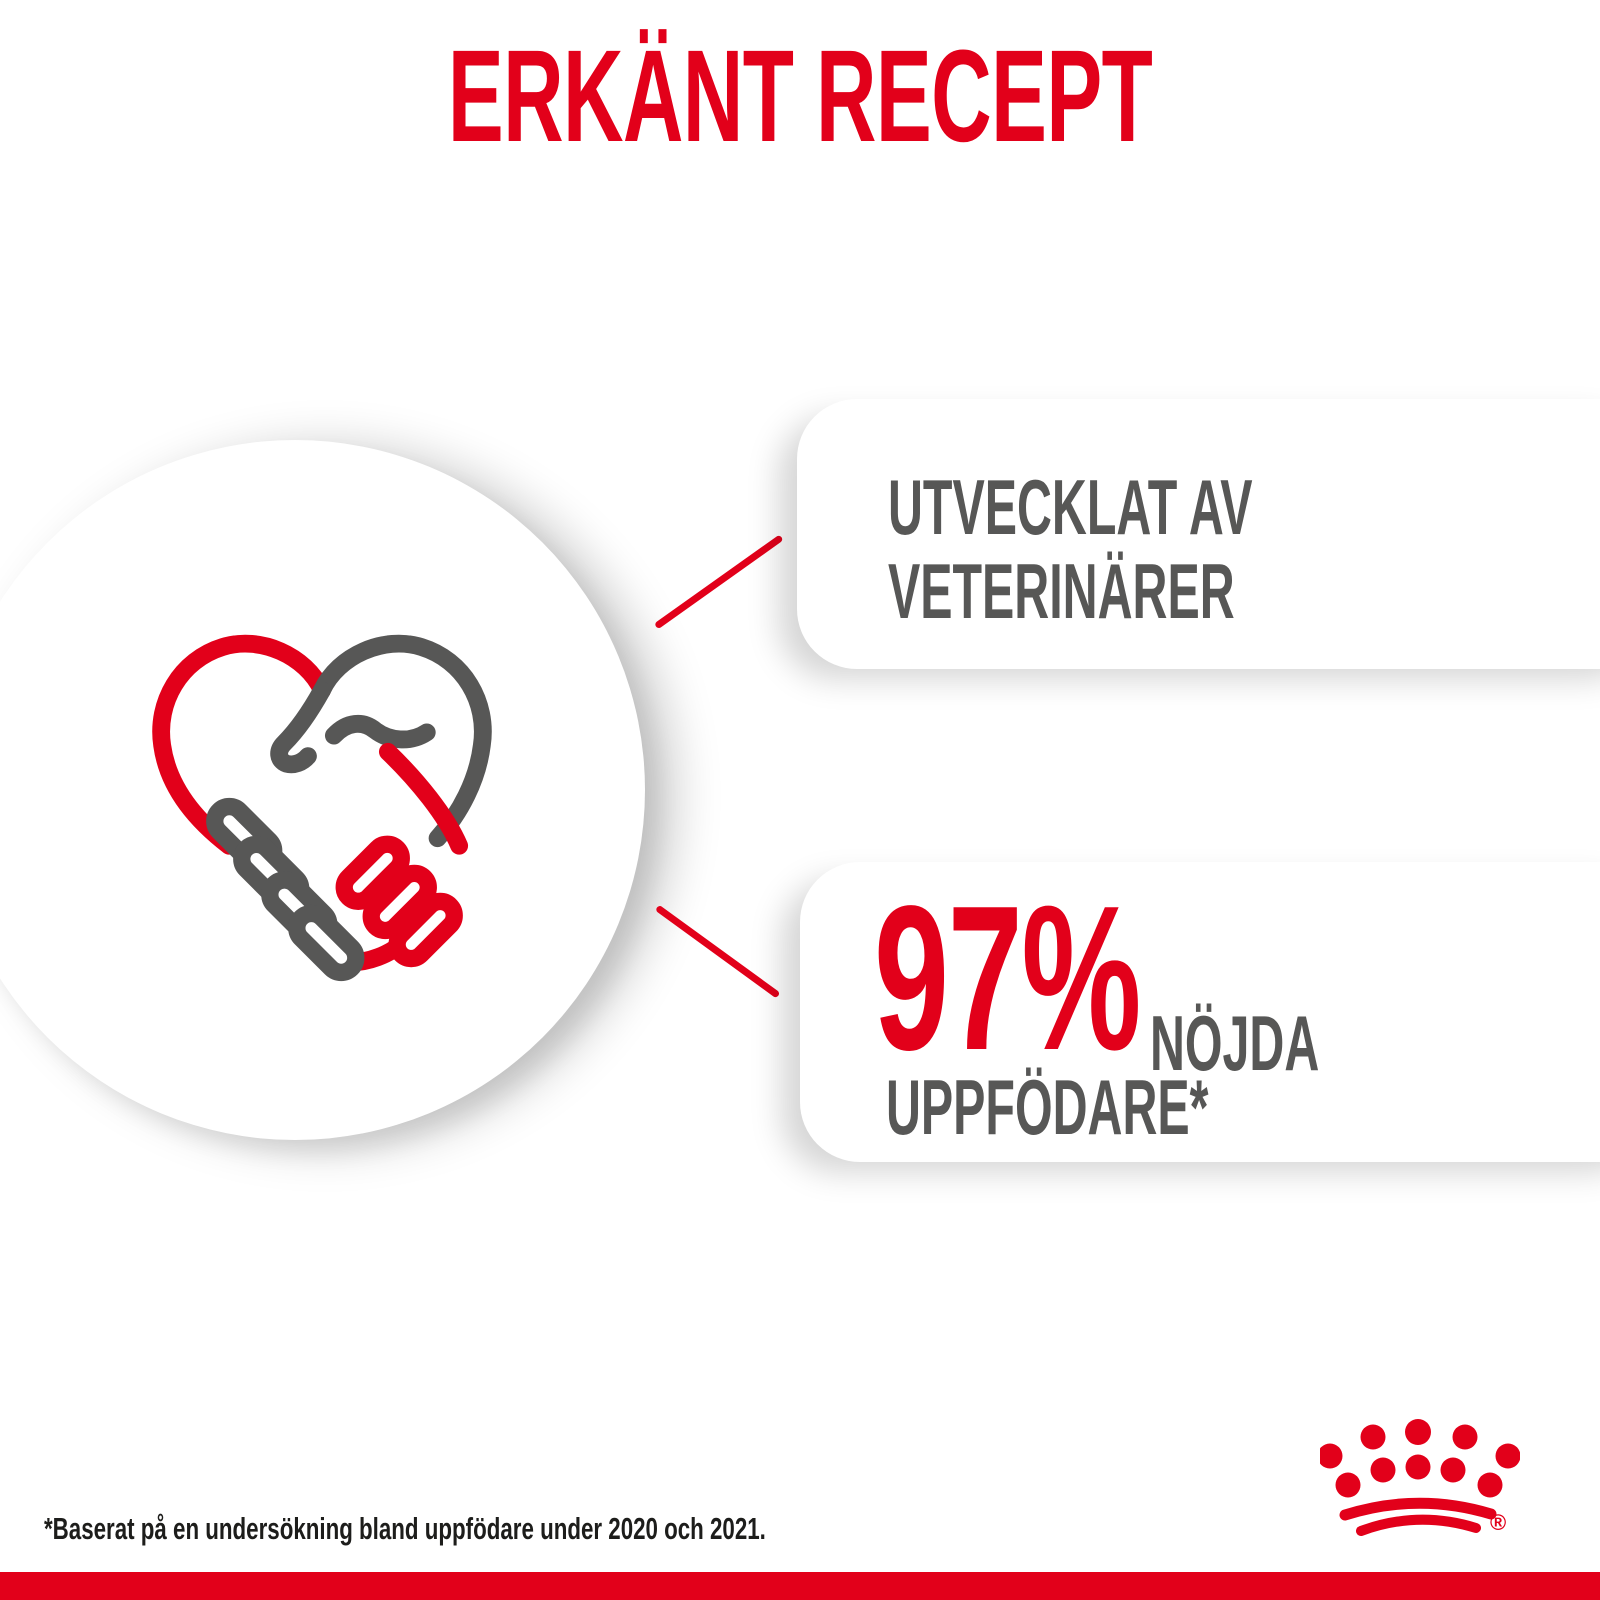  What do you see at coordinates (399, 901) in the screenshot?
I see `red-fingers` at bounding box center [399, 901].